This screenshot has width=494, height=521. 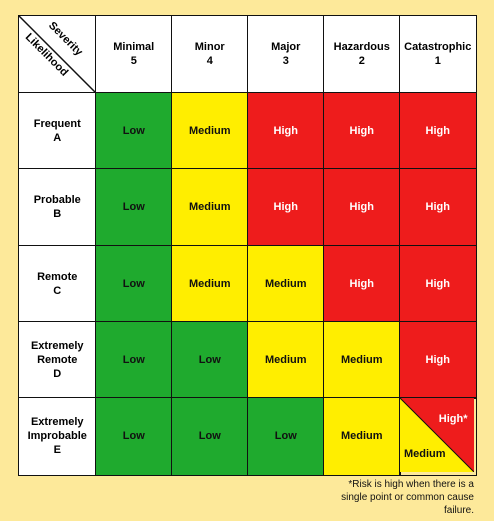 What do you see at coordinates (134, 47) in the screenshot?
I see `severity-name: Minimal` at bounding box center [134, 47].